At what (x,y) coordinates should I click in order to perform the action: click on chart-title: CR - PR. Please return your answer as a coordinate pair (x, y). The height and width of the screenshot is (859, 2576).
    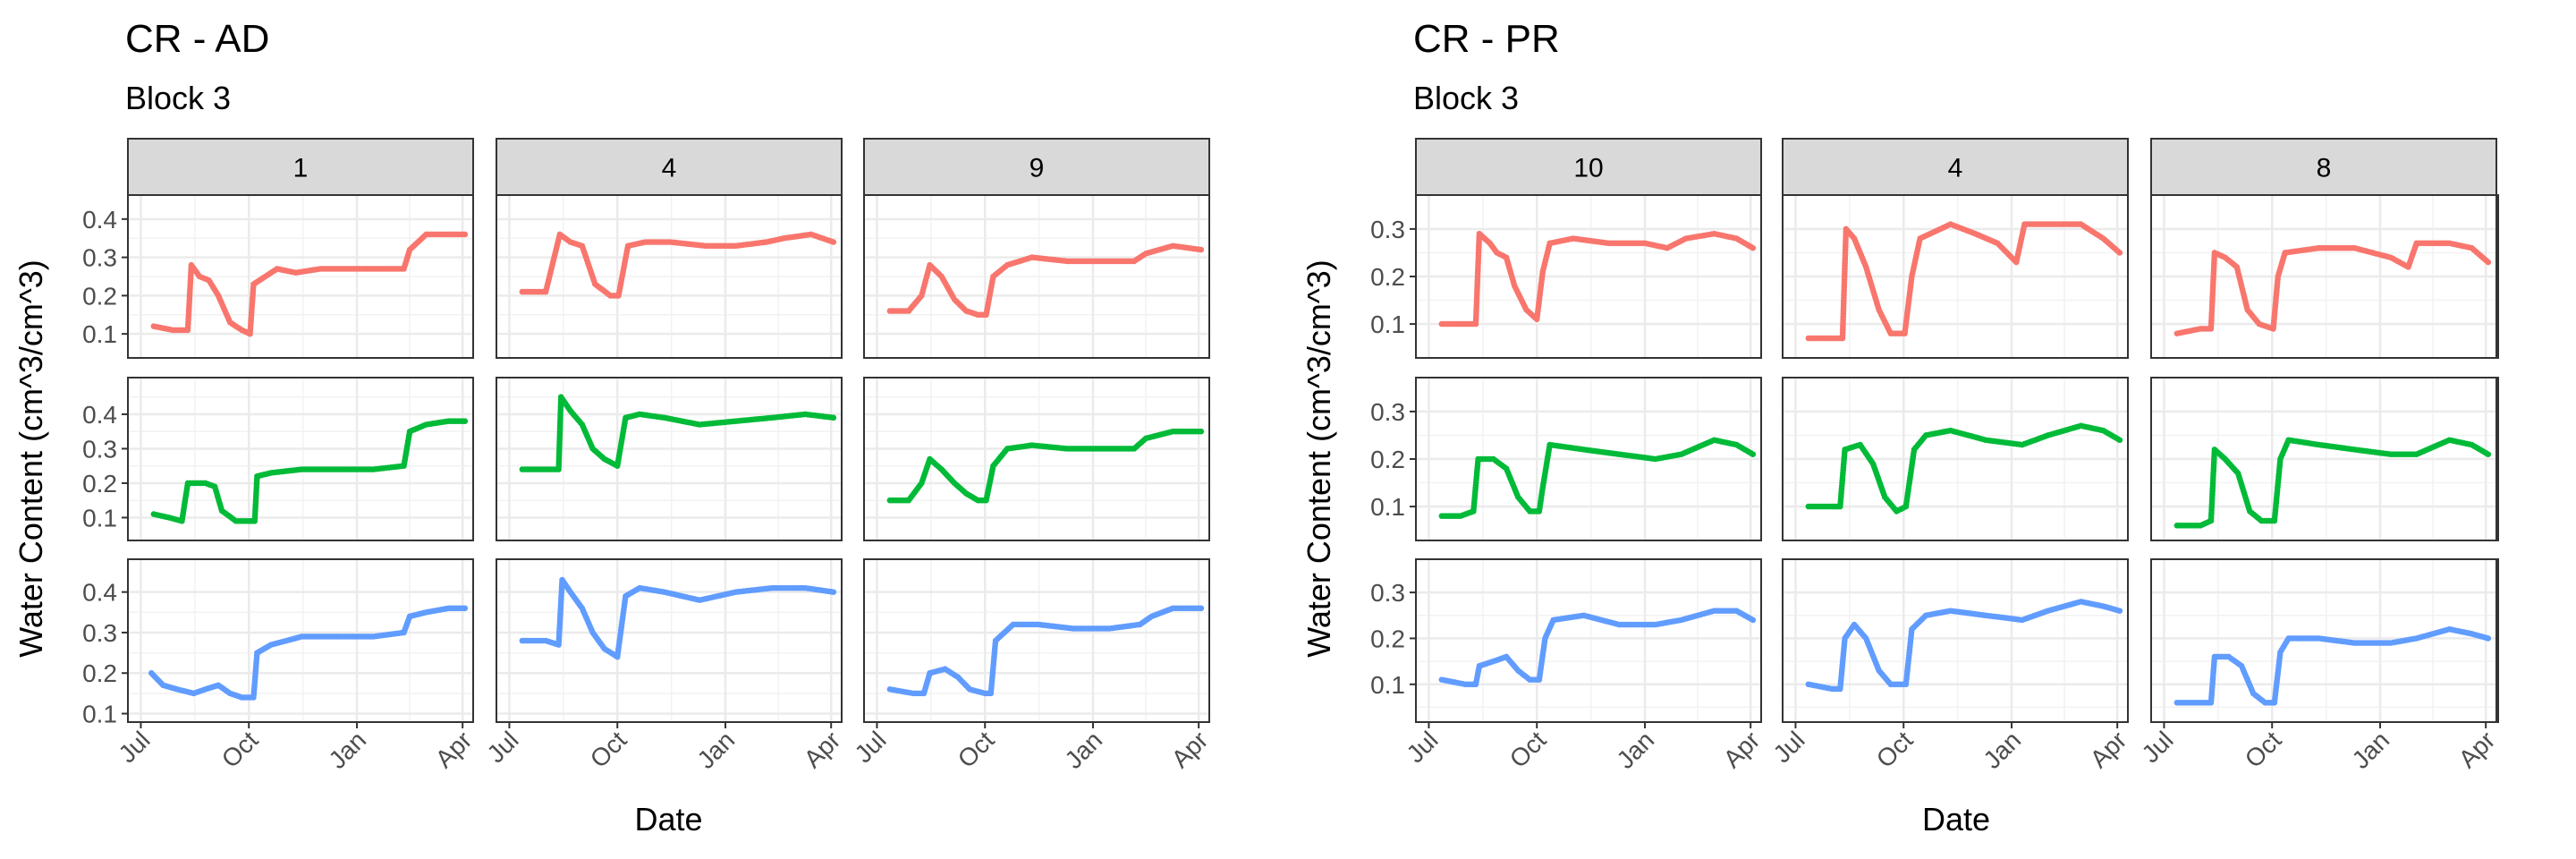
    Looking at the image, I should click on (1486, 39).